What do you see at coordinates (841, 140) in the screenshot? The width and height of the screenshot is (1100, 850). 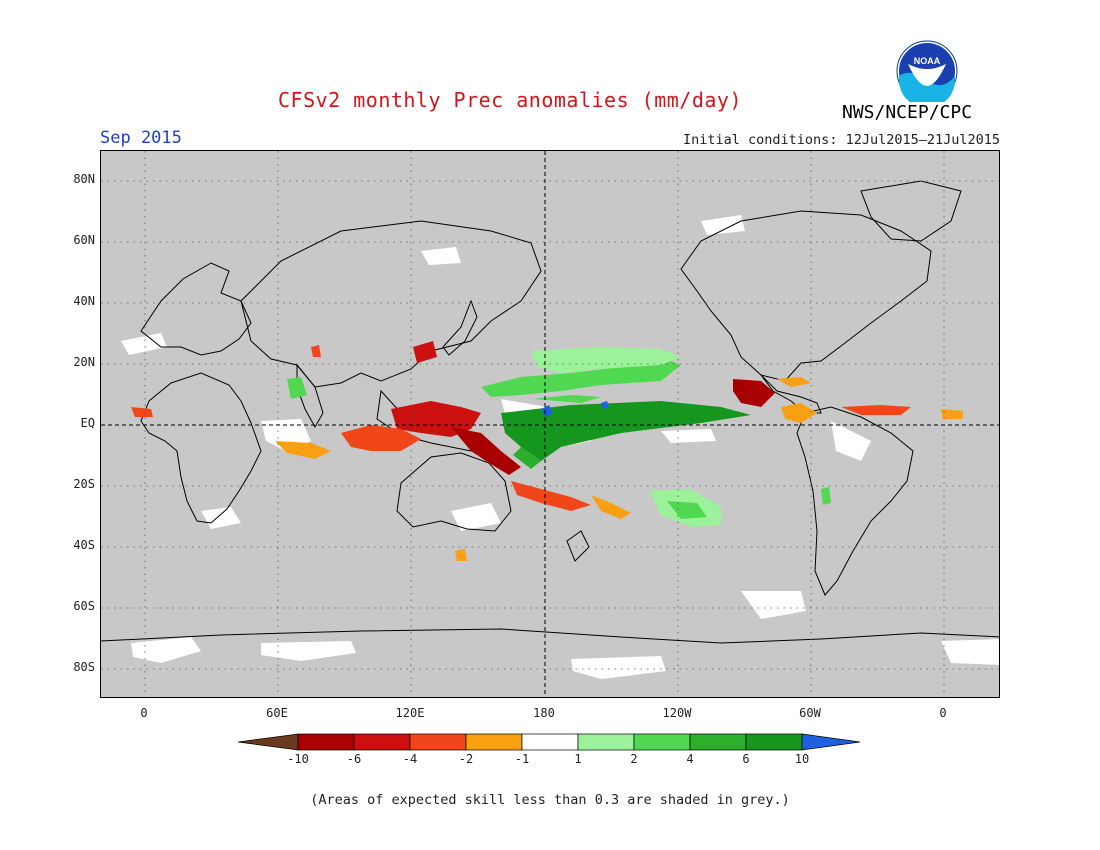 I see `initial-conditions: Initial conditions: 12Jul2015–21Jul2015` at bounding box center [841, 140].